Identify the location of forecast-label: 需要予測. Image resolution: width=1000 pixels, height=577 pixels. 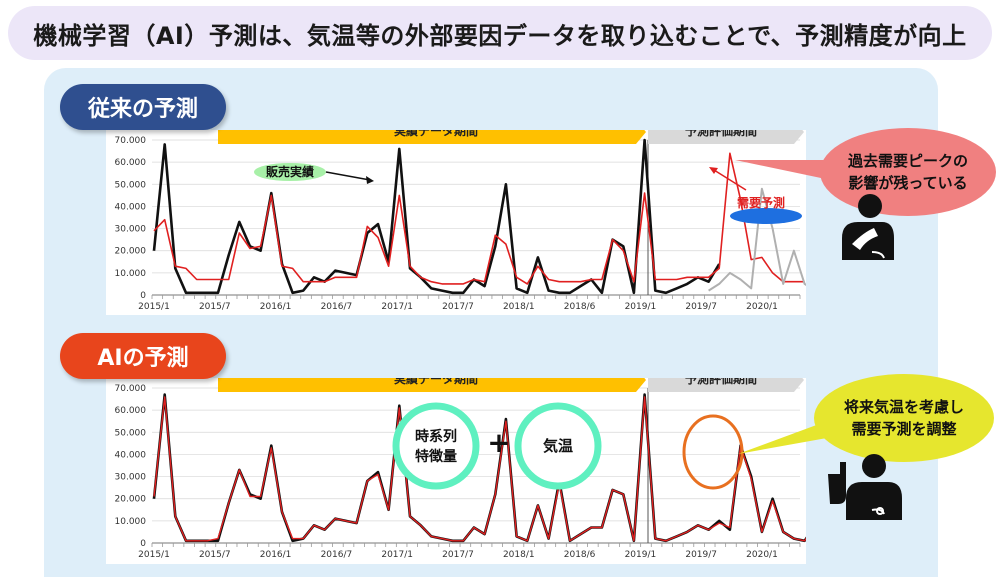
(761, 202).